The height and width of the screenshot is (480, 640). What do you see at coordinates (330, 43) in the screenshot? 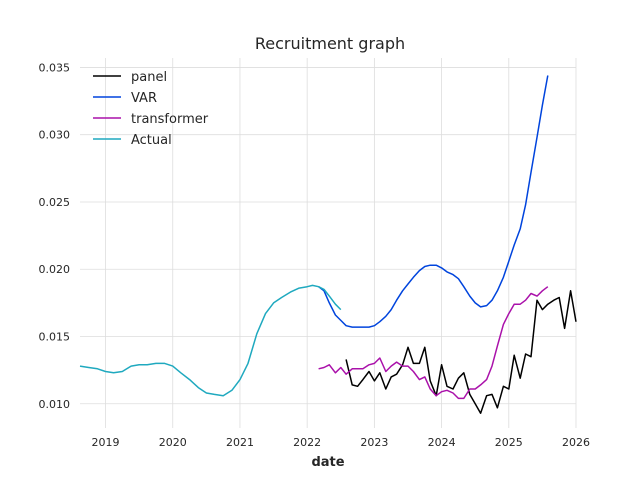
I see `chart-title: Recruitment graph` at bounding box center [330, 43].